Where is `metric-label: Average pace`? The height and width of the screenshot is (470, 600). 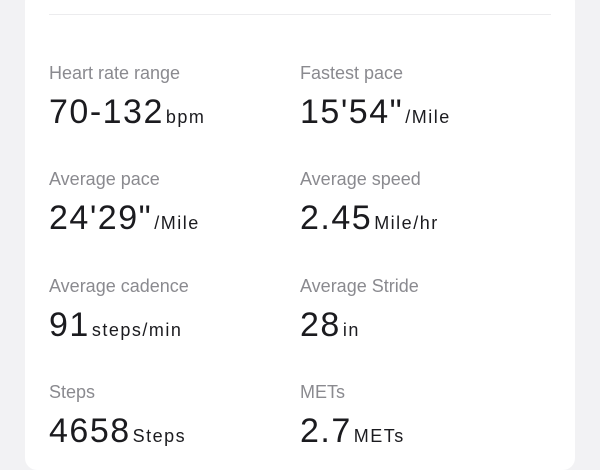 metric-label: Average pace is located at coordinates (104, 179).